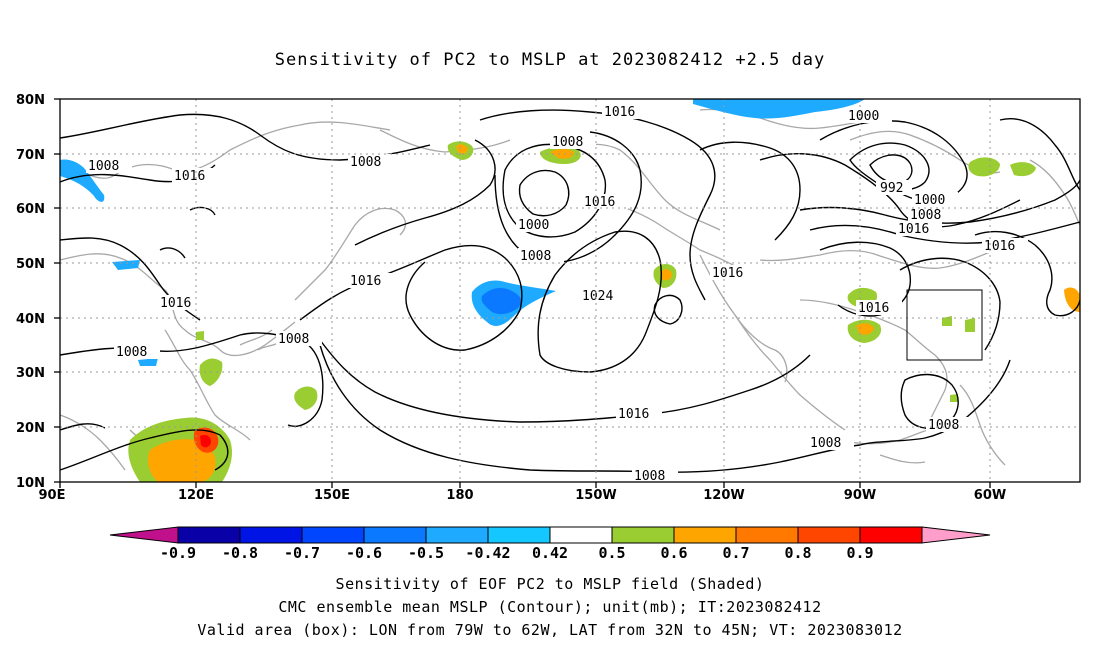  What do you see at coordinates (30, 100) in the screenshot?
I see `lat-tick-label: 80N` at bounding box center [30, 100].